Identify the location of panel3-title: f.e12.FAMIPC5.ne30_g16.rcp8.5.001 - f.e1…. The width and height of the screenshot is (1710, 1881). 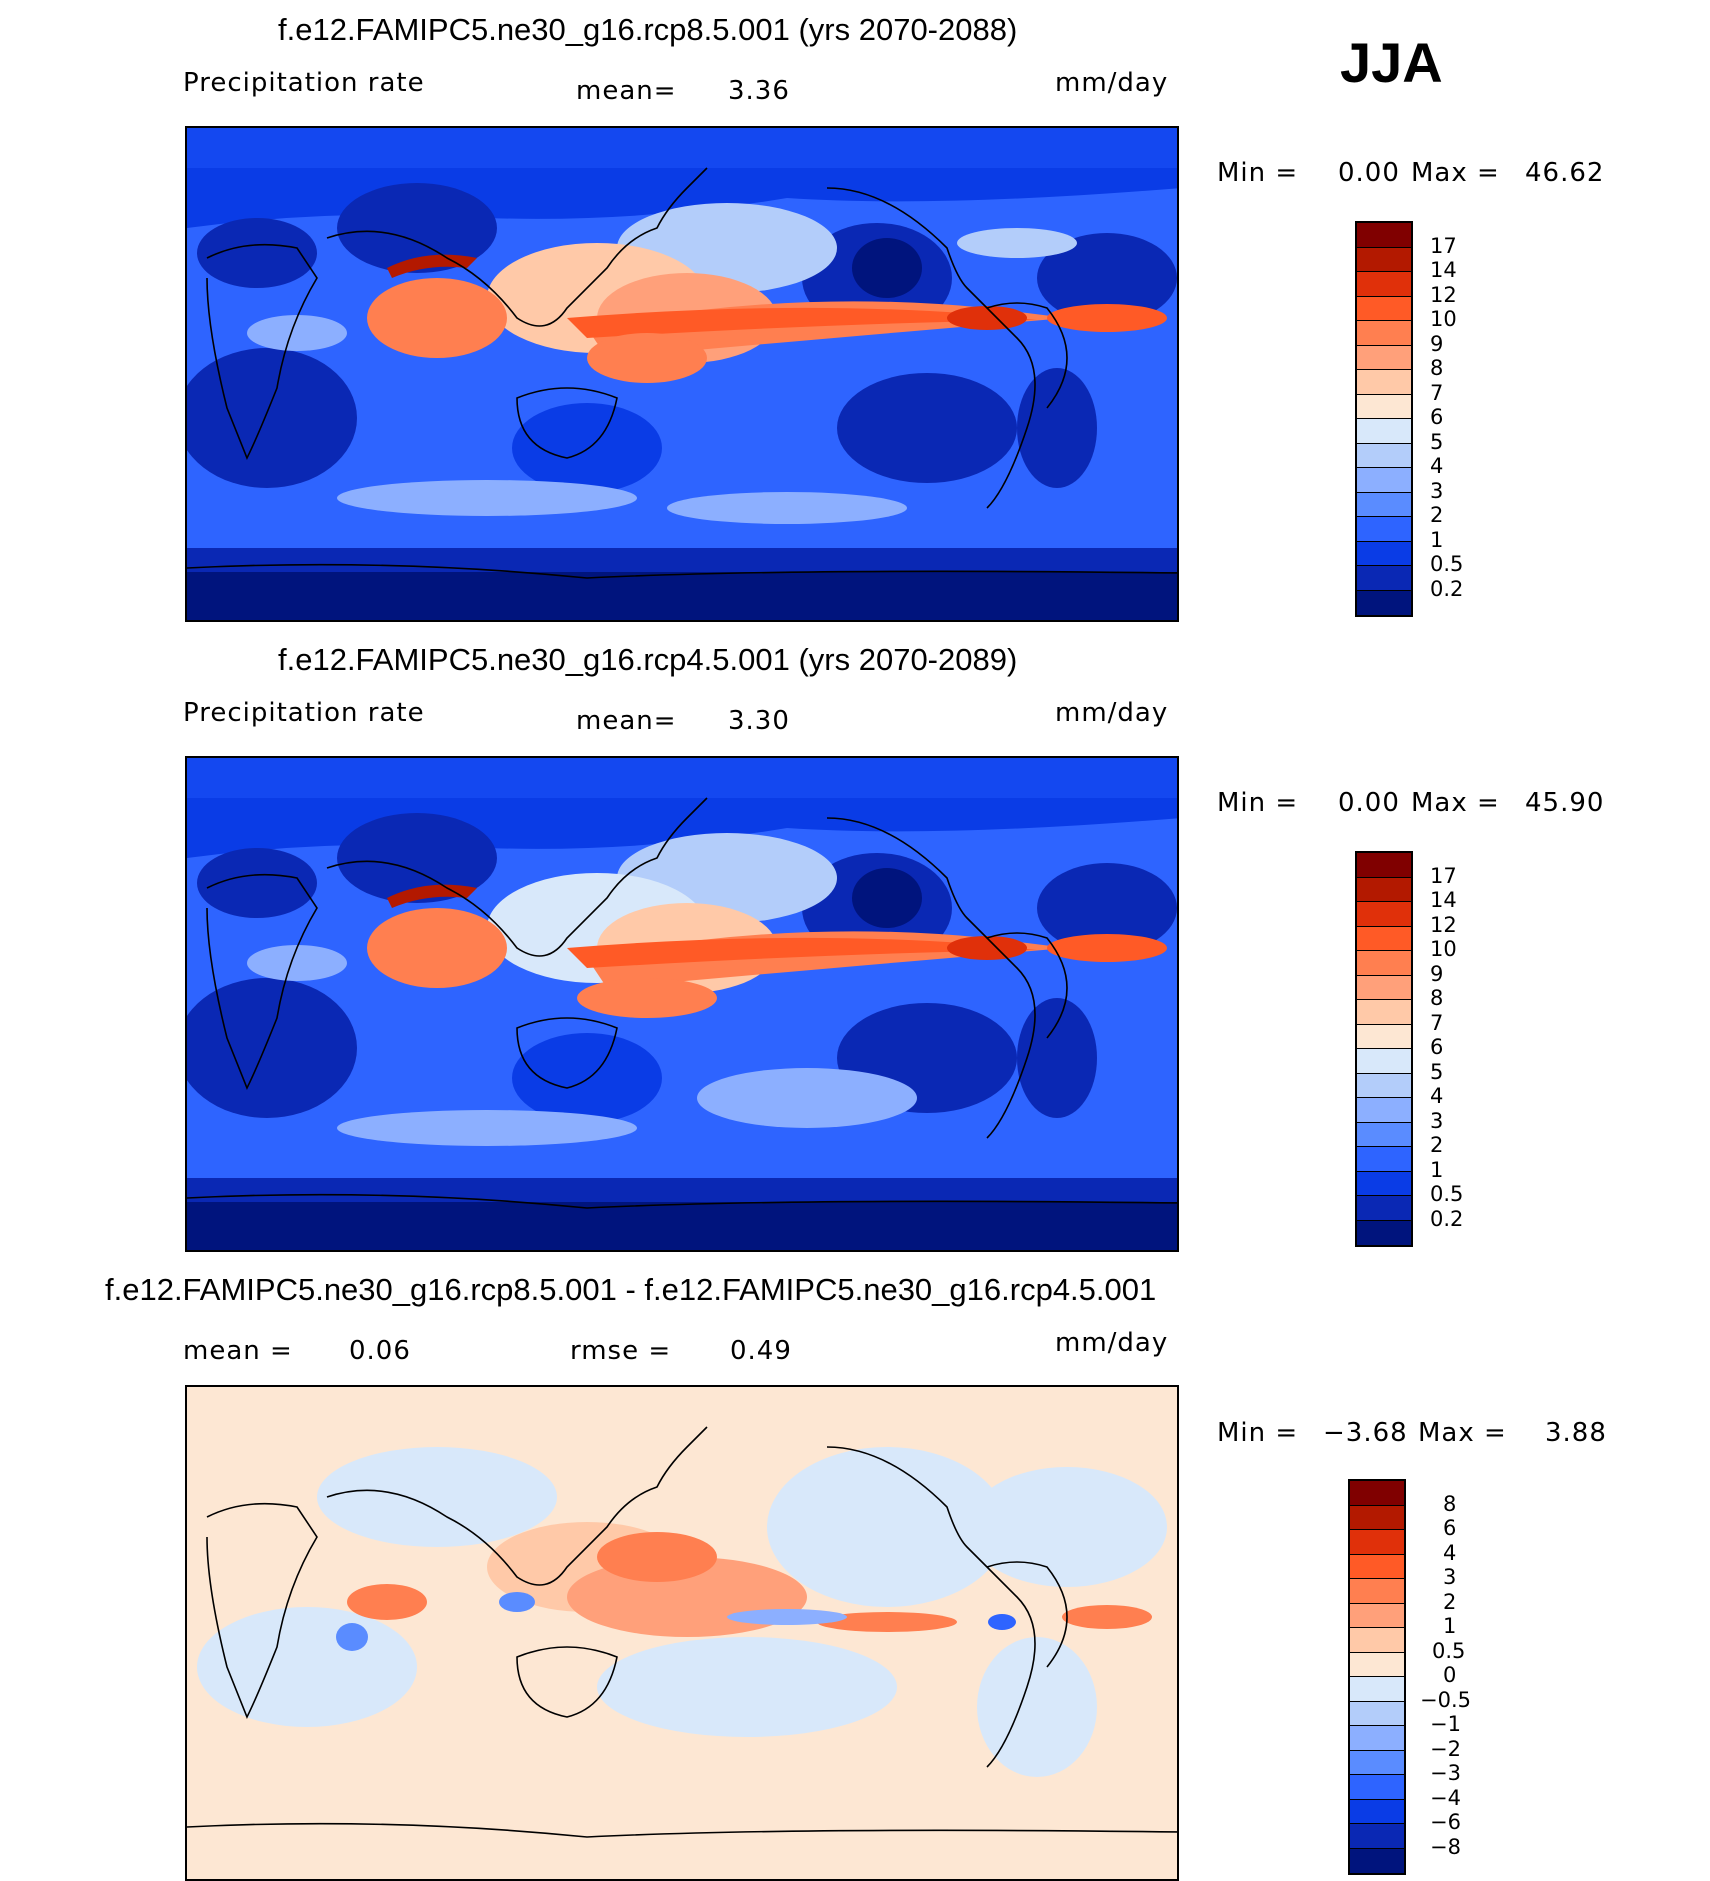
(631, 1289).